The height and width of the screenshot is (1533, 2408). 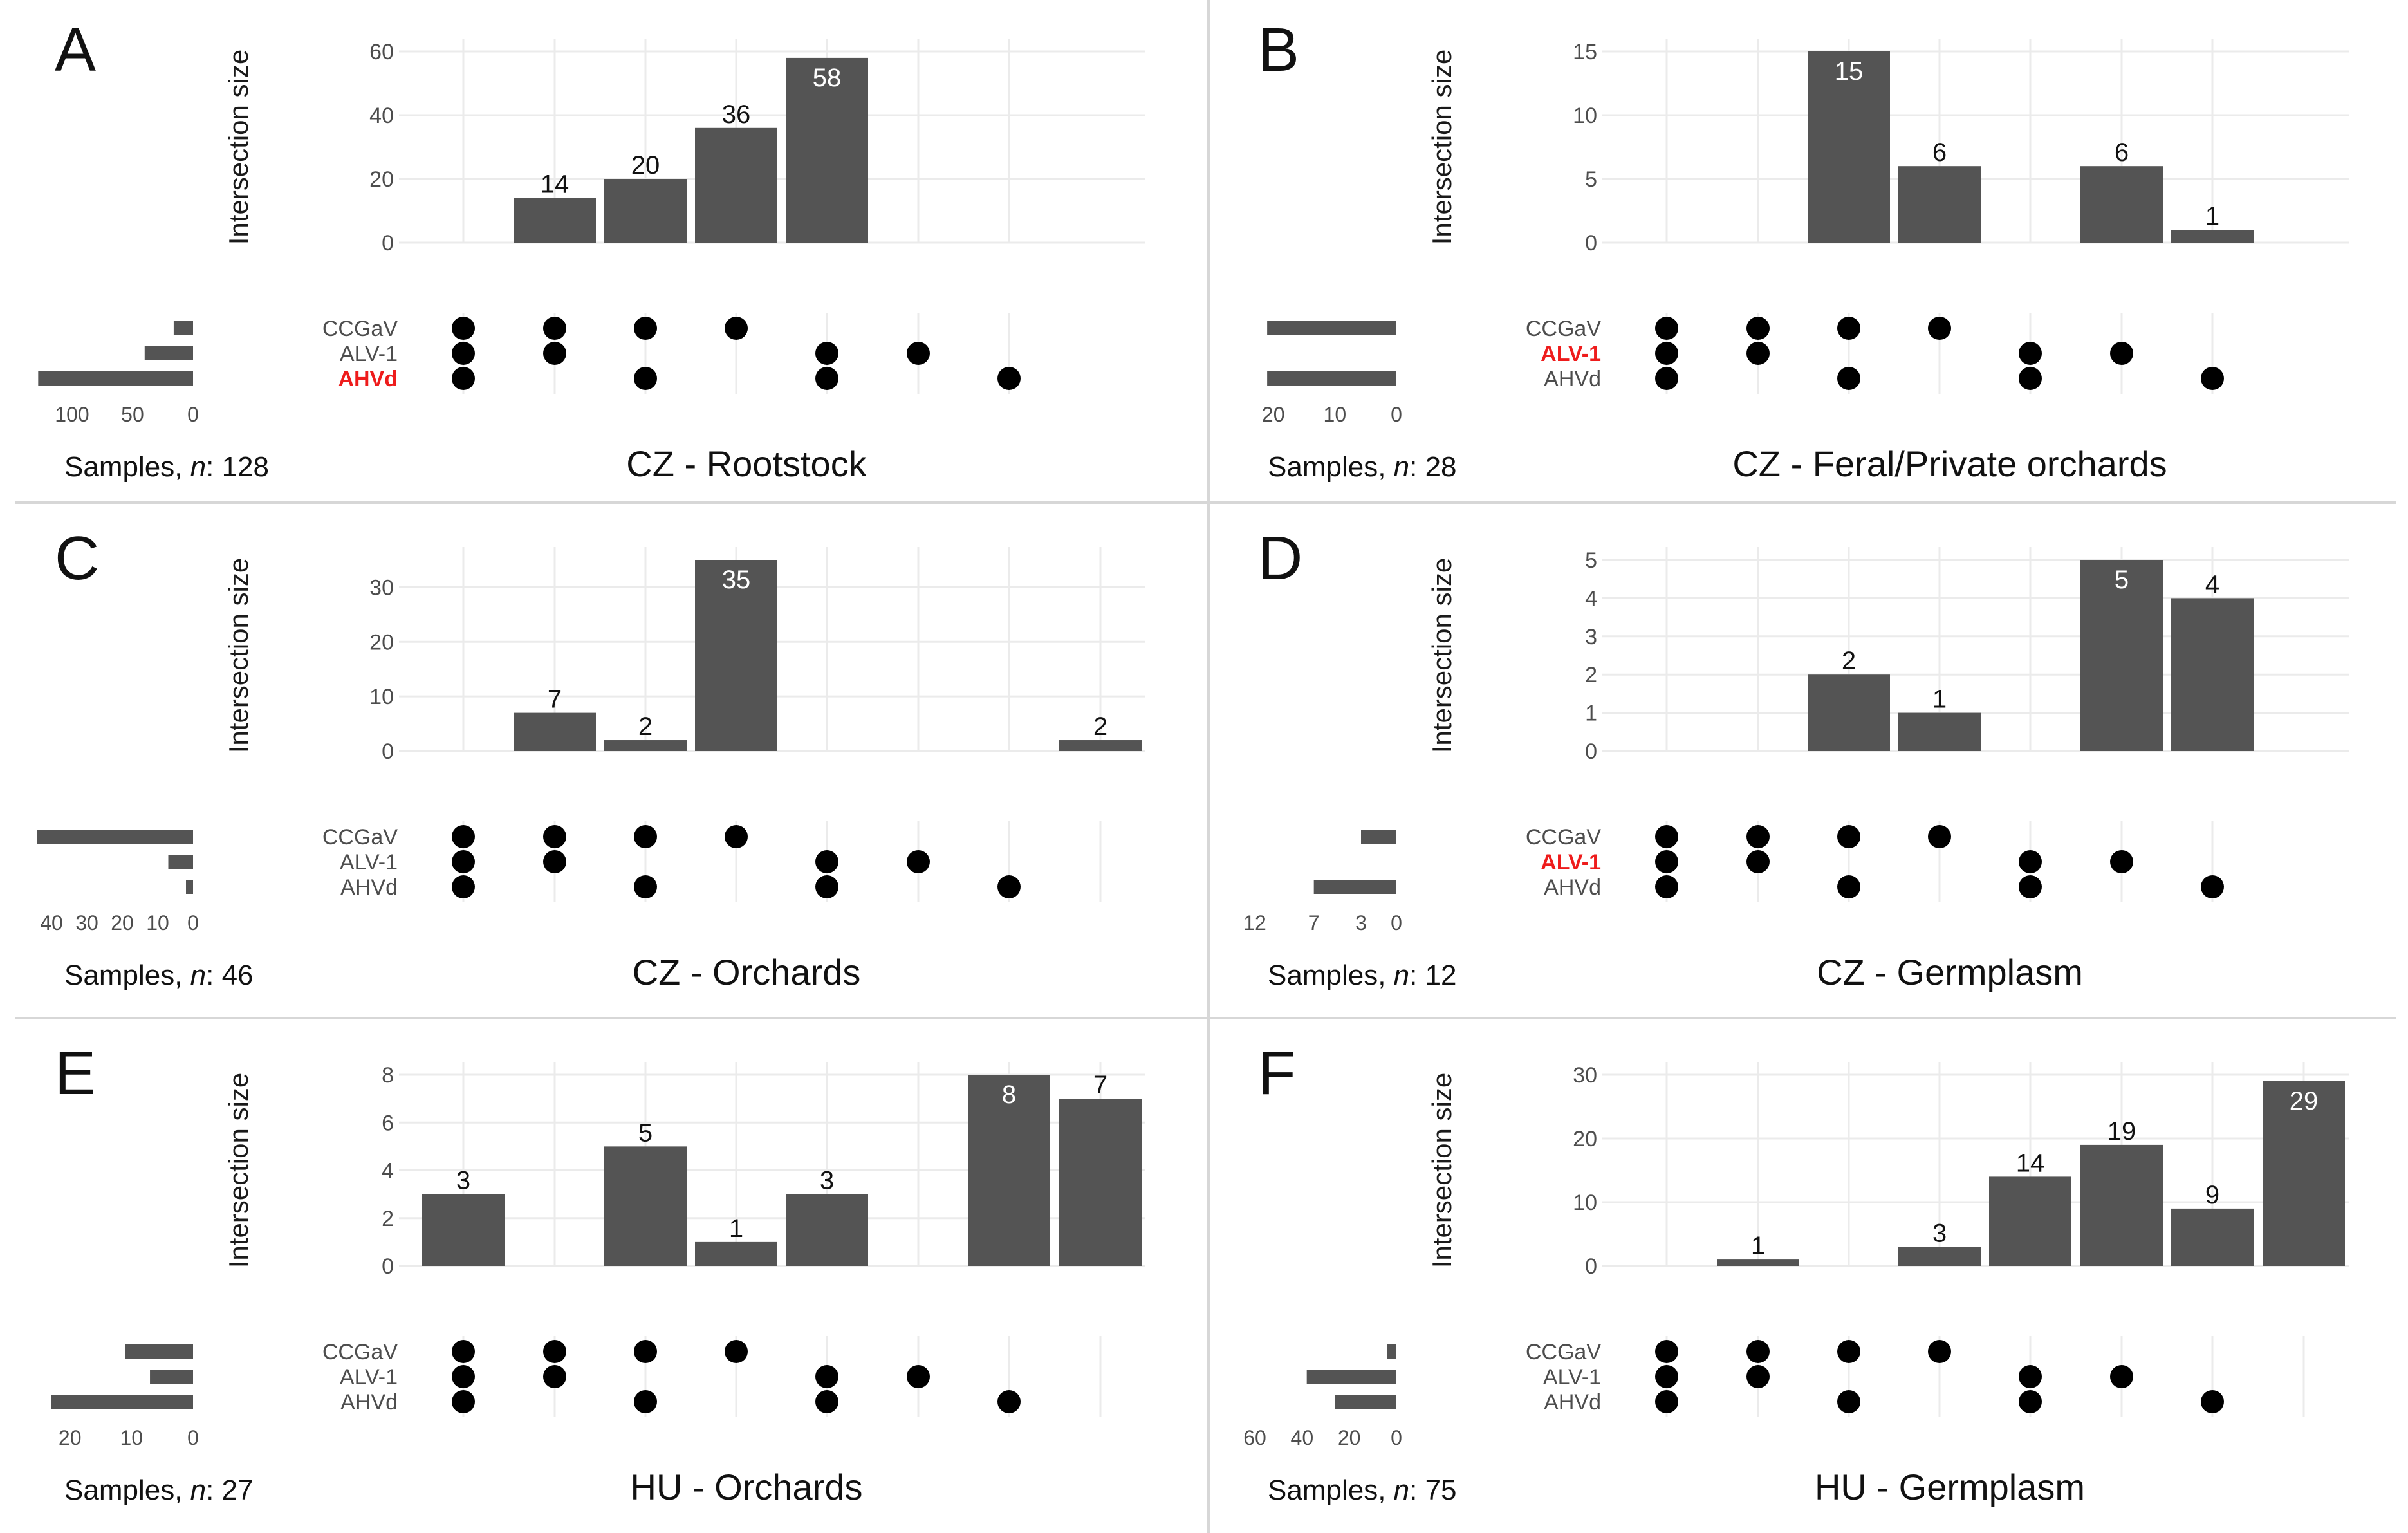 I want to click on bar-value-label: 58, so click(x=827, y=78).